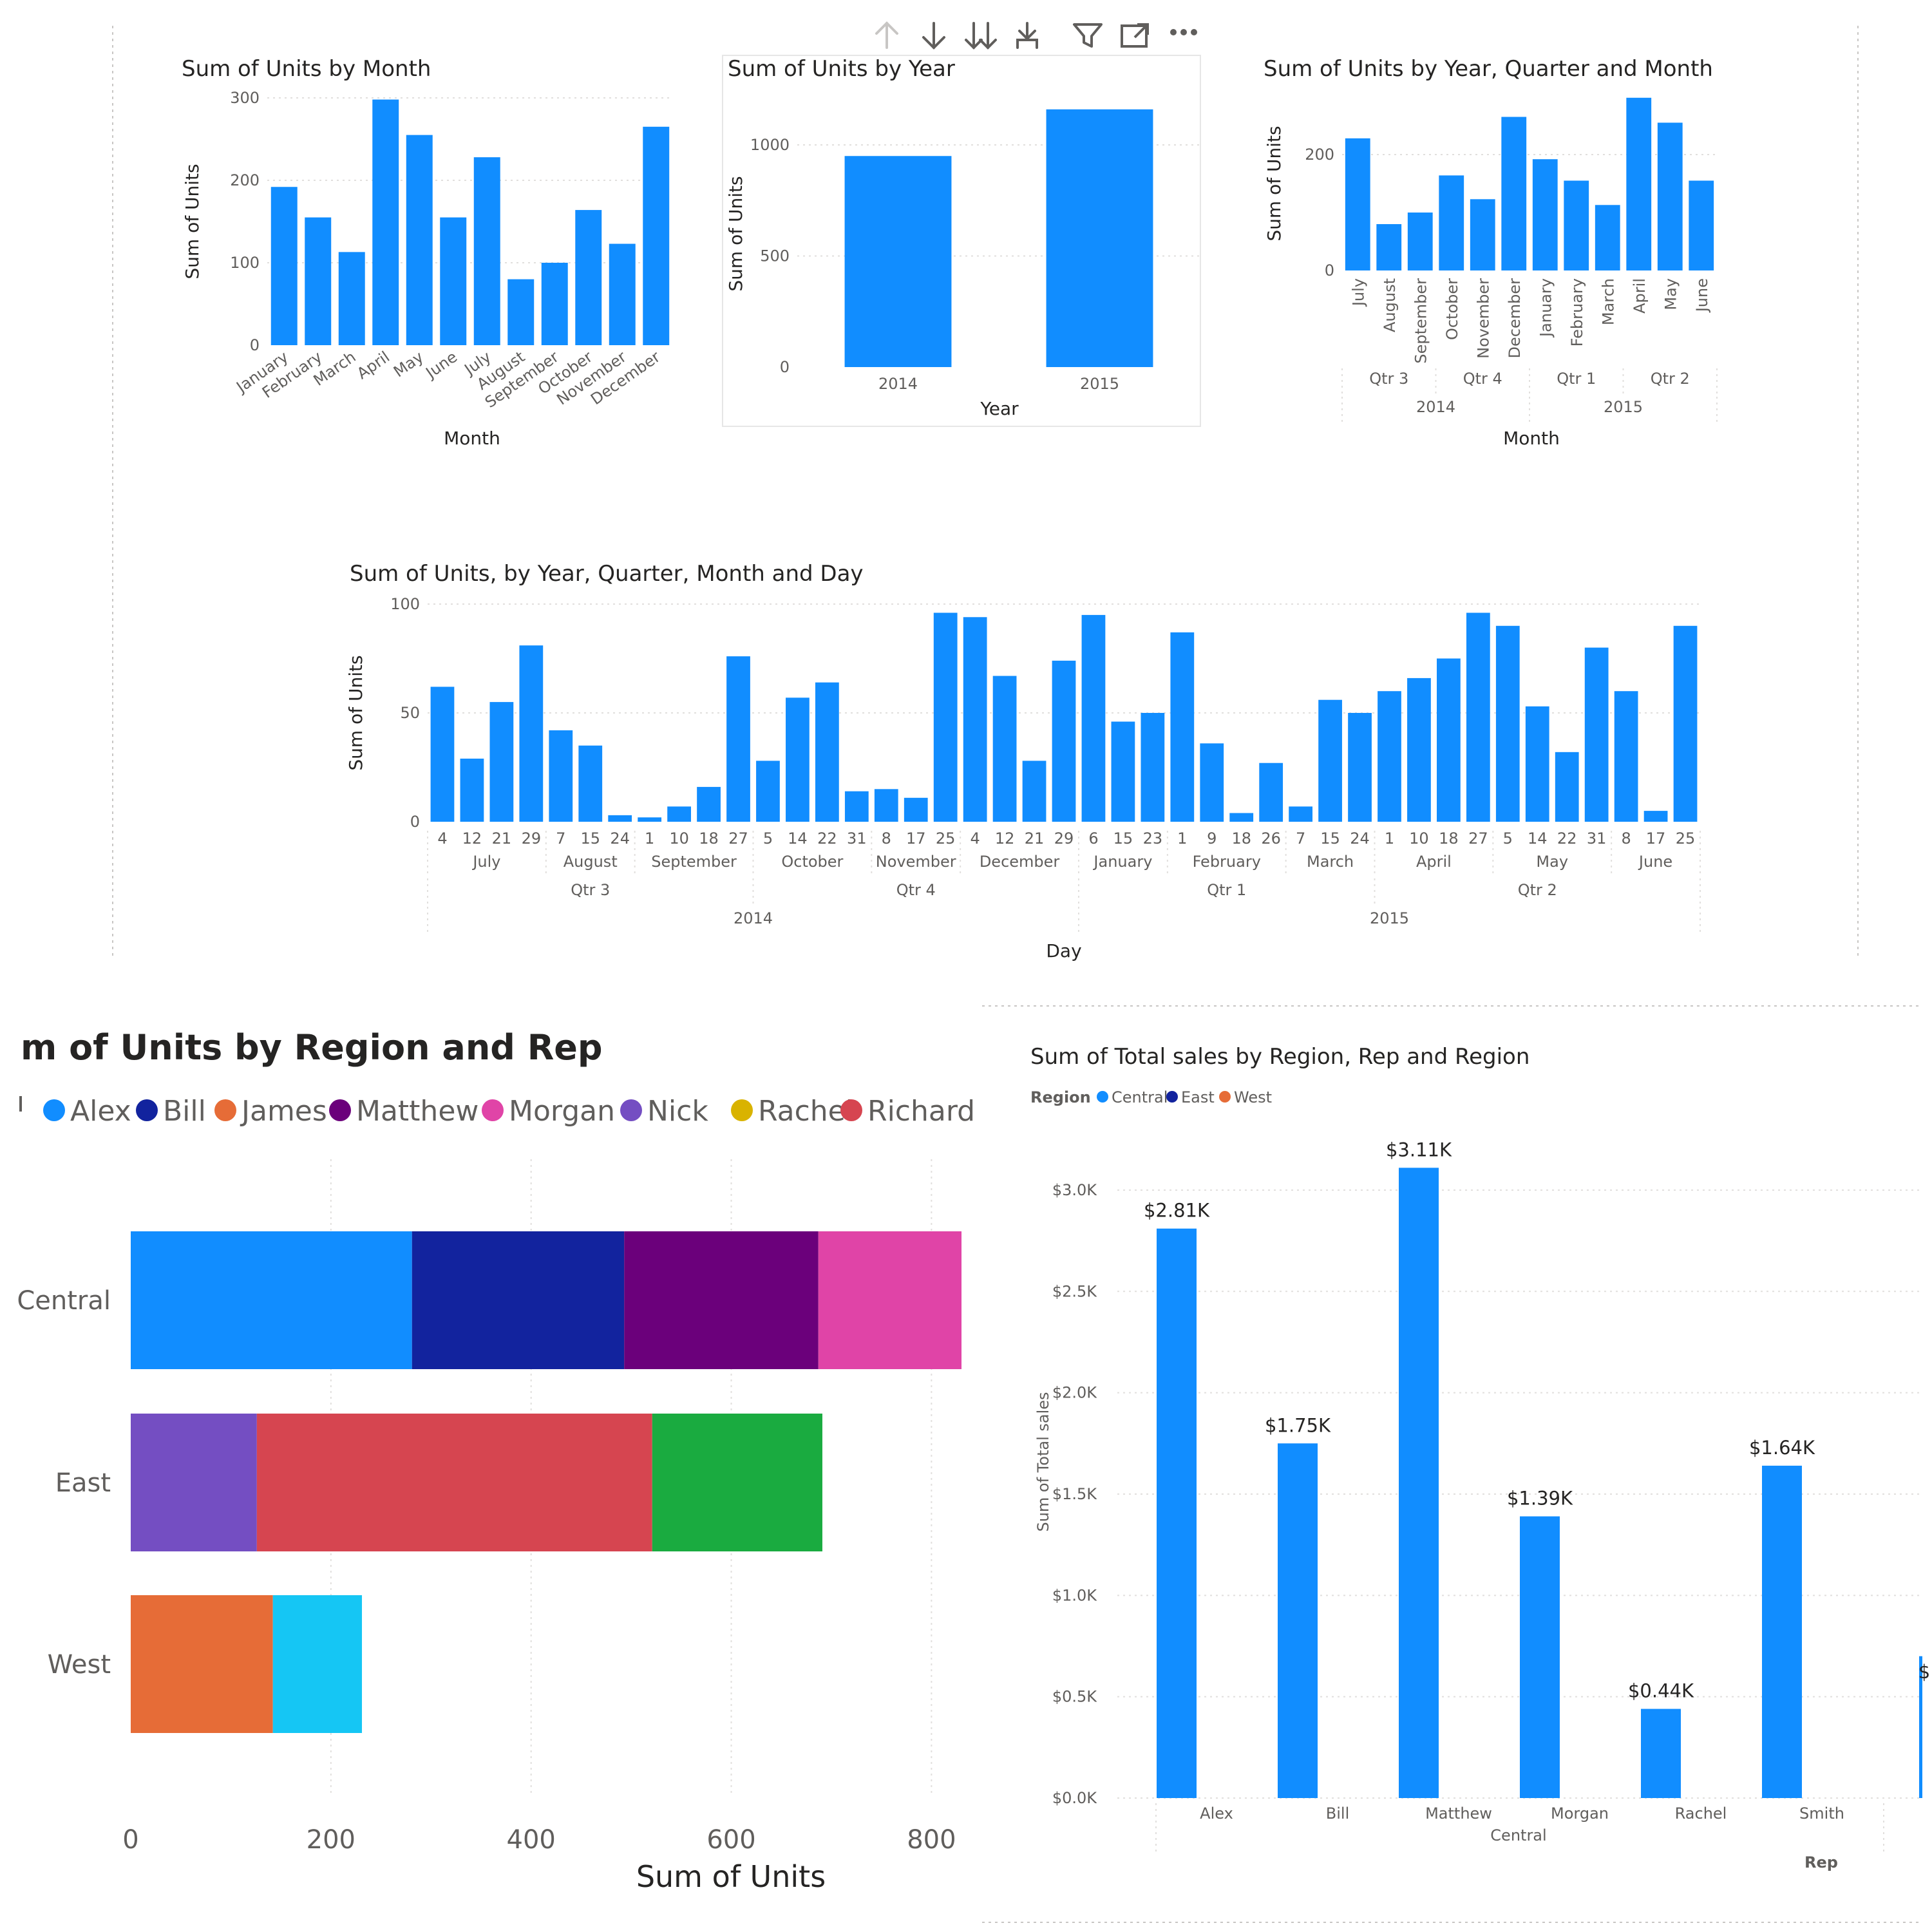  What do you see at coordinates (64, 1301) in the screenshot?
I see `y-tick-label: Central` at bounding box center [64, 1301].